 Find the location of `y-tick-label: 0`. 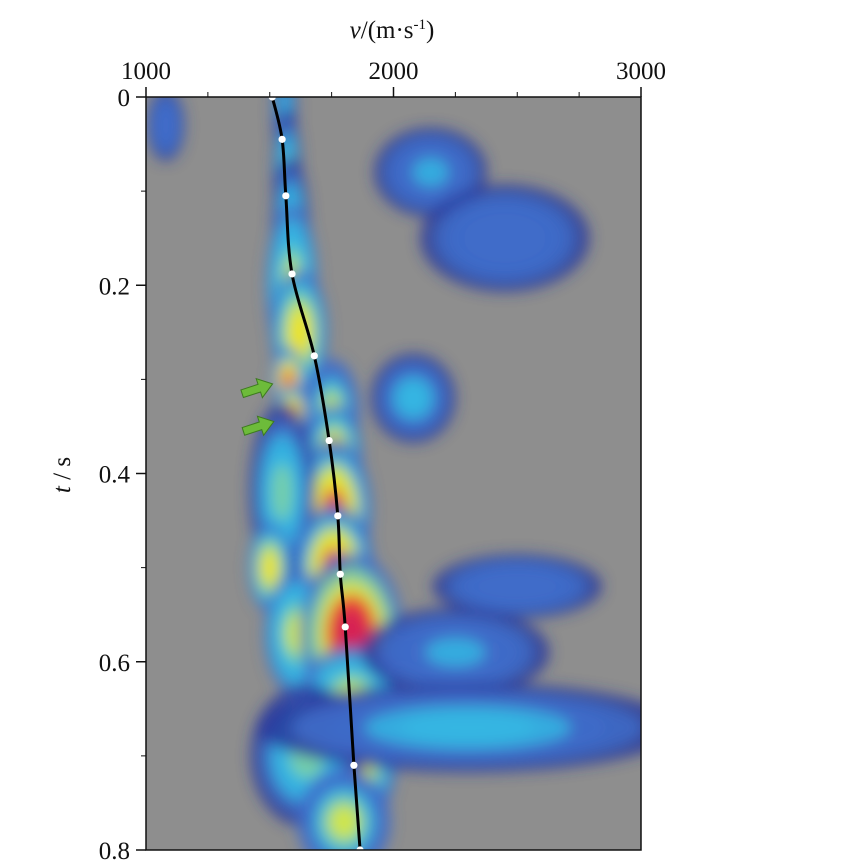

y-tick-label: 0 is located at coordinates (124, 98).